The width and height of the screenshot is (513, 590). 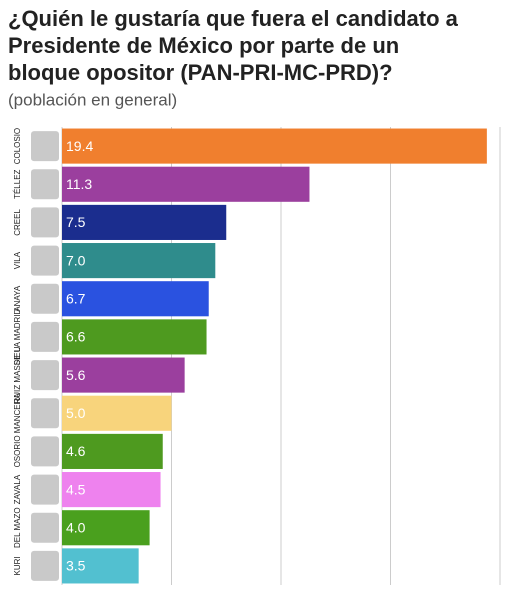 What do you see at coordinates (76, 222) in the screenshot?
I see `value-label: 7.5` at bounding box center [76, 222].